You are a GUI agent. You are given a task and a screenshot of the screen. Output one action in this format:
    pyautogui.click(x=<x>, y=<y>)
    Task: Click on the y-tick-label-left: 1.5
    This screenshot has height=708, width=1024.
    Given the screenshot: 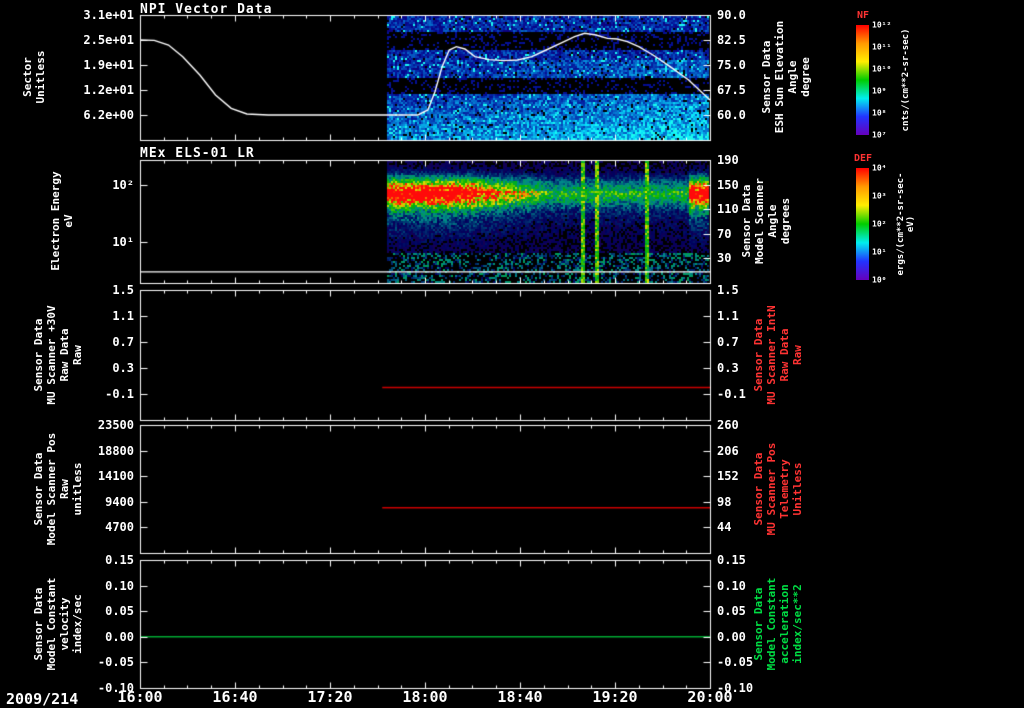 What is the action you would take?
    pyautogui.click(x=123, y=290)
    